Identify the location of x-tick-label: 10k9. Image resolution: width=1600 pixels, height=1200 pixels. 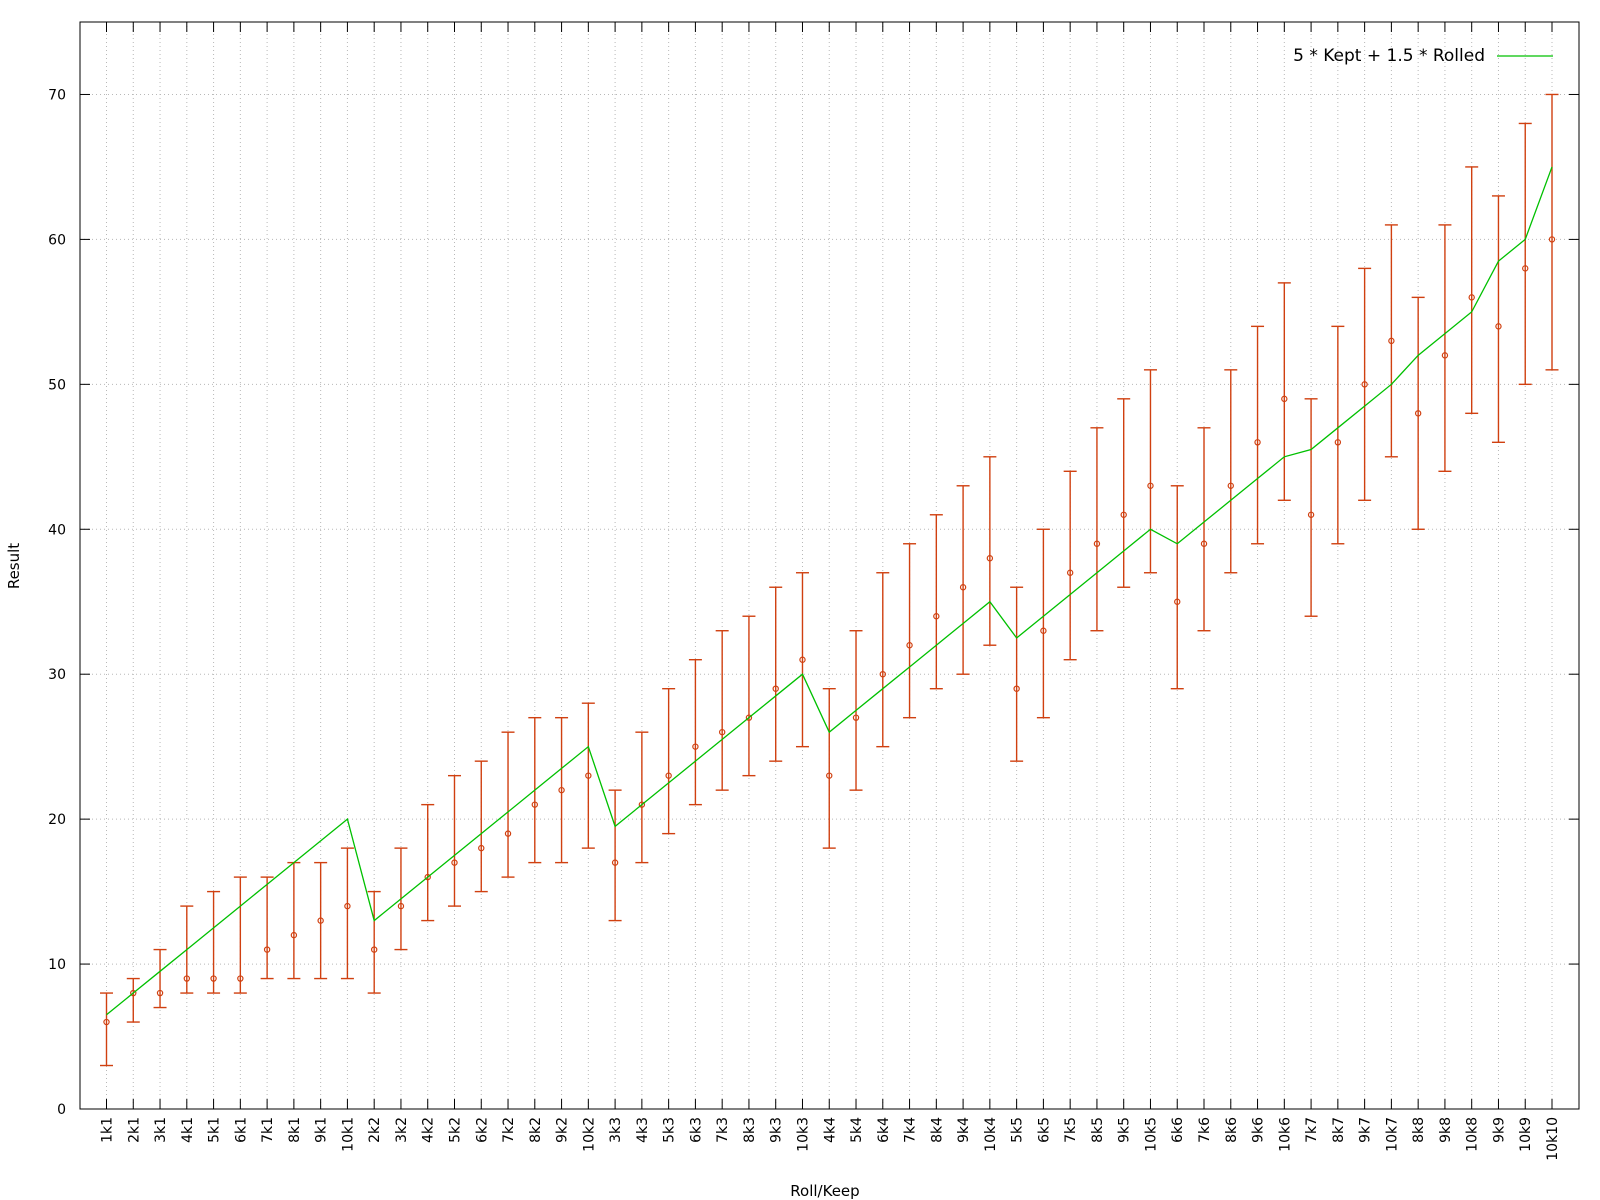
(1526, 1134).